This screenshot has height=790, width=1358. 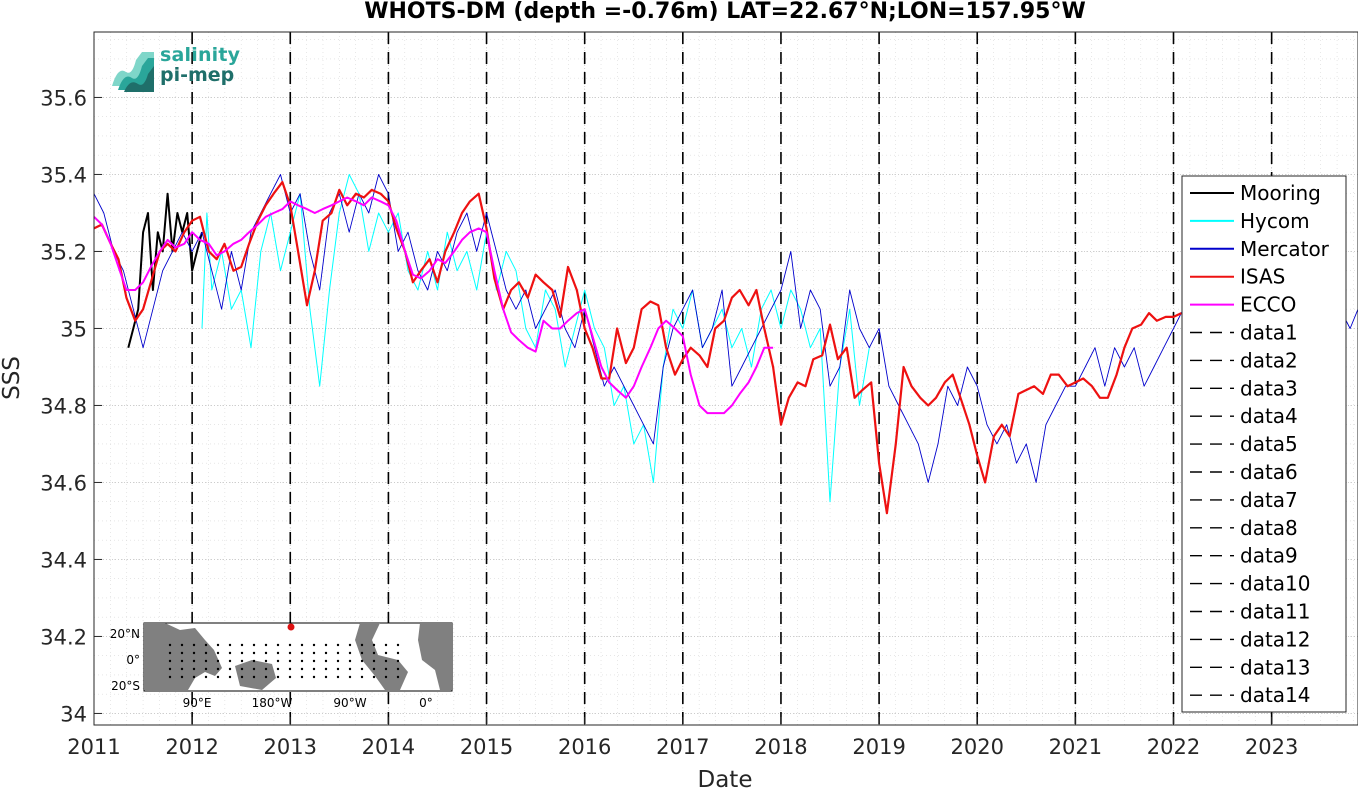 I want to click on inset-map-site-marker, so click(x=291, y=627).